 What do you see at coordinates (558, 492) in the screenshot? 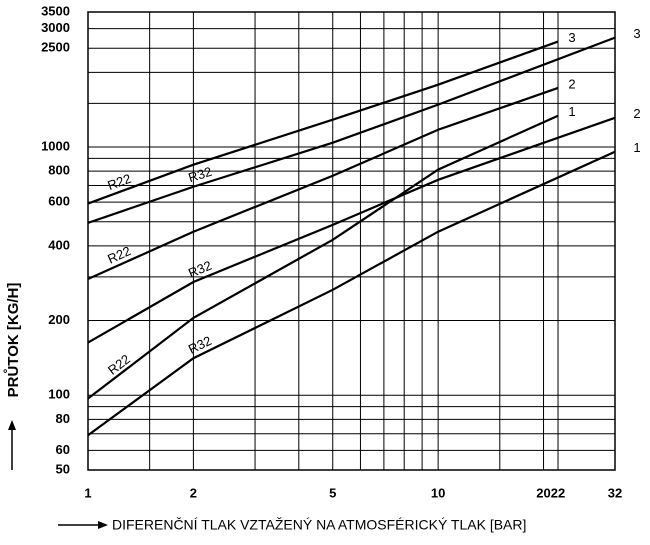
I see `x-tick-label: 22` at bounding box center [558, 492].